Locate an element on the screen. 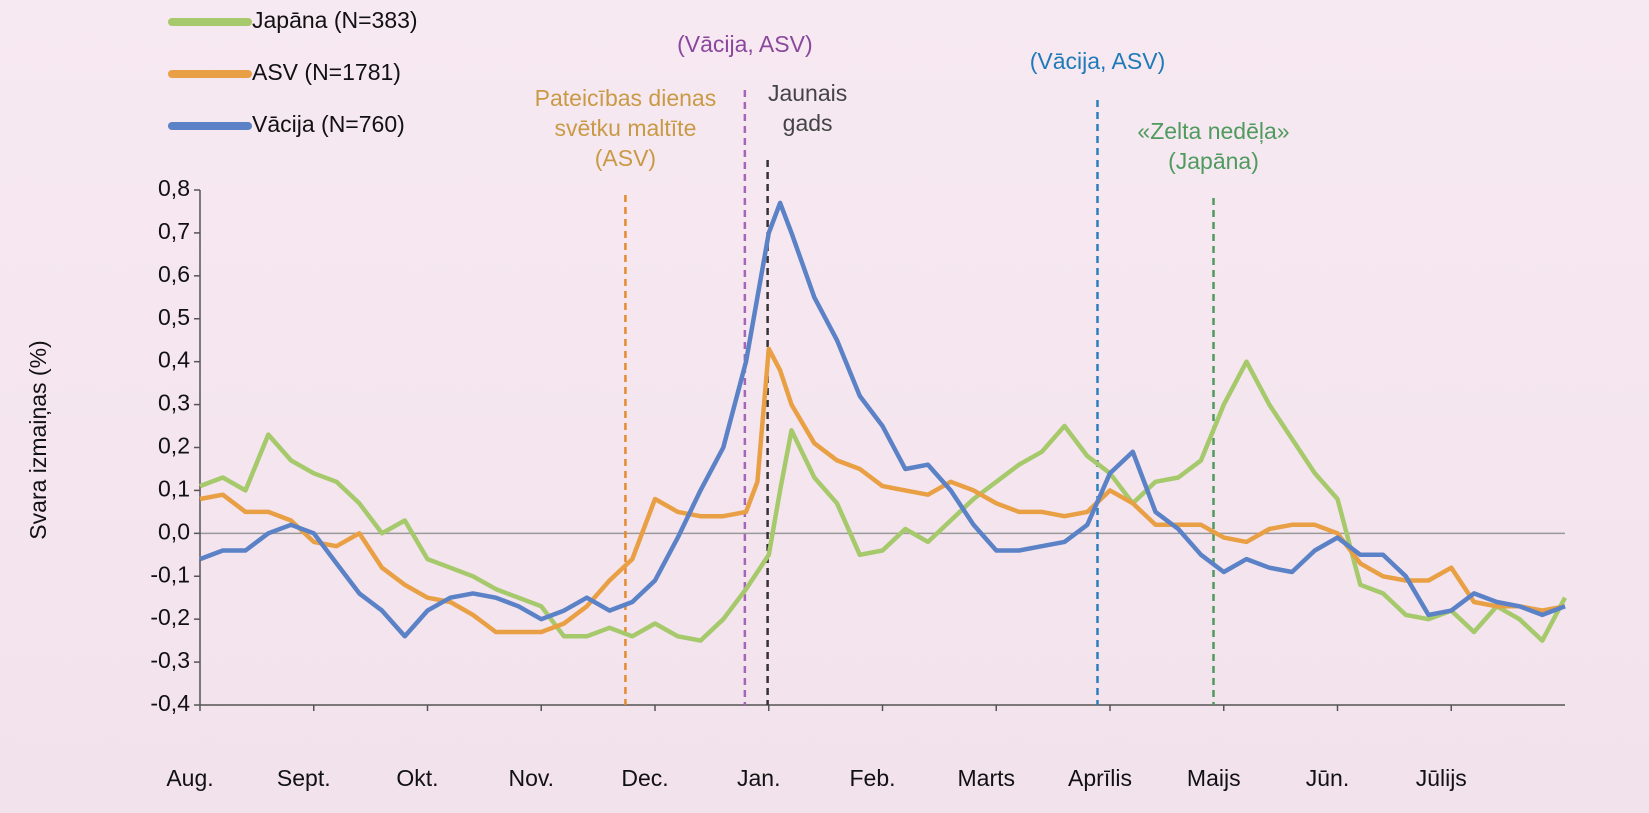 The width and height of the screenshot is (1649, 813). x-tick-label: Jūlijs is located at coordinates (1441, 778).